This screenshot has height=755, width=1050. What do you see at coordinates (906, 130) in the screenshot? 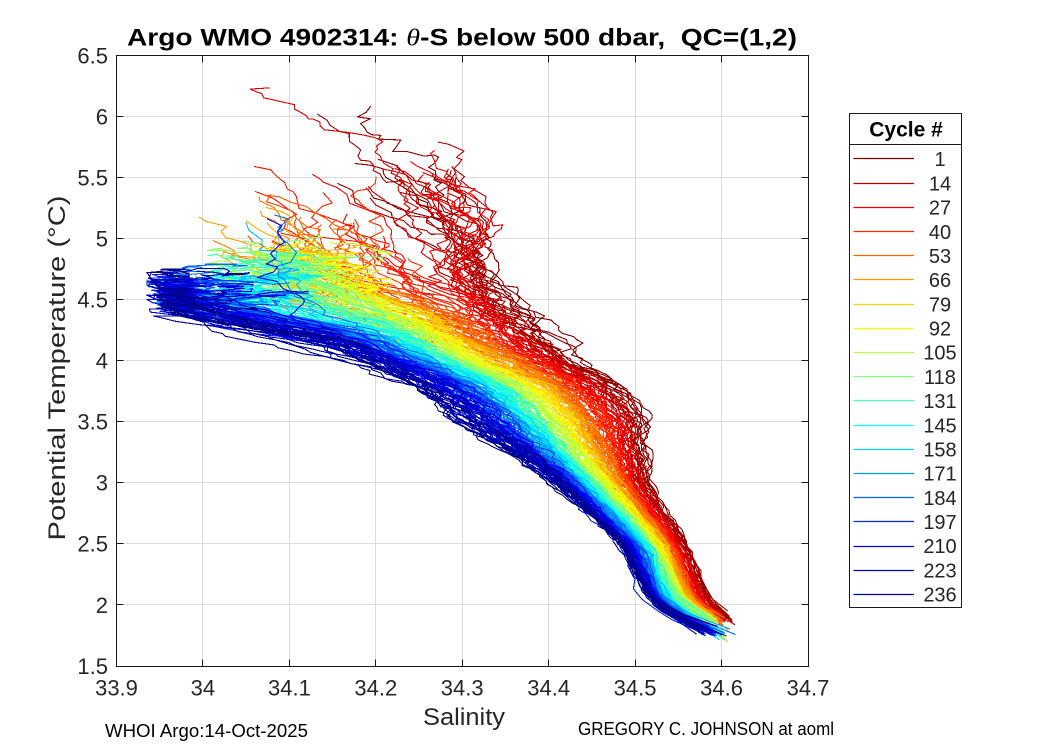
I see `svg-text: Cycle #` at bounding box center [906, 130].